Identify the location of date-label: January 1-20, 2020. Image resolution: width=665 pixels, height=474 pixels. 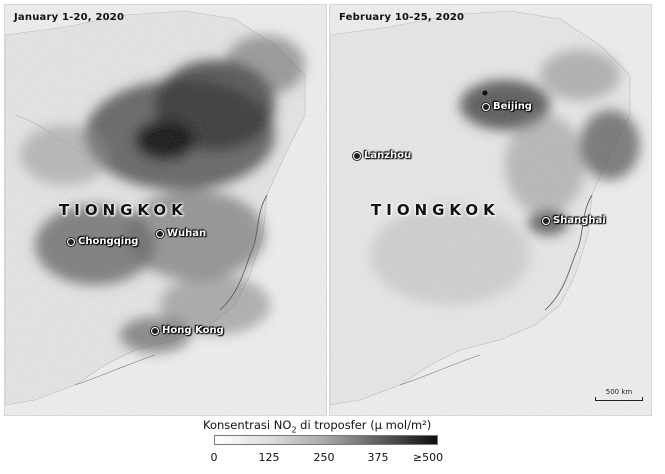
(69, 17).